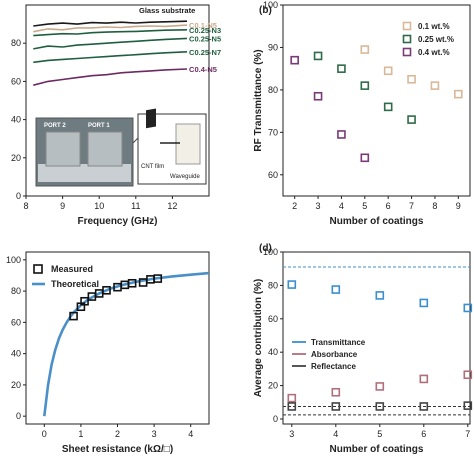 Image resolution: width=474 pixels, height=474 pixels. I want to click on y-tick-label: 40, so click(16, 354).